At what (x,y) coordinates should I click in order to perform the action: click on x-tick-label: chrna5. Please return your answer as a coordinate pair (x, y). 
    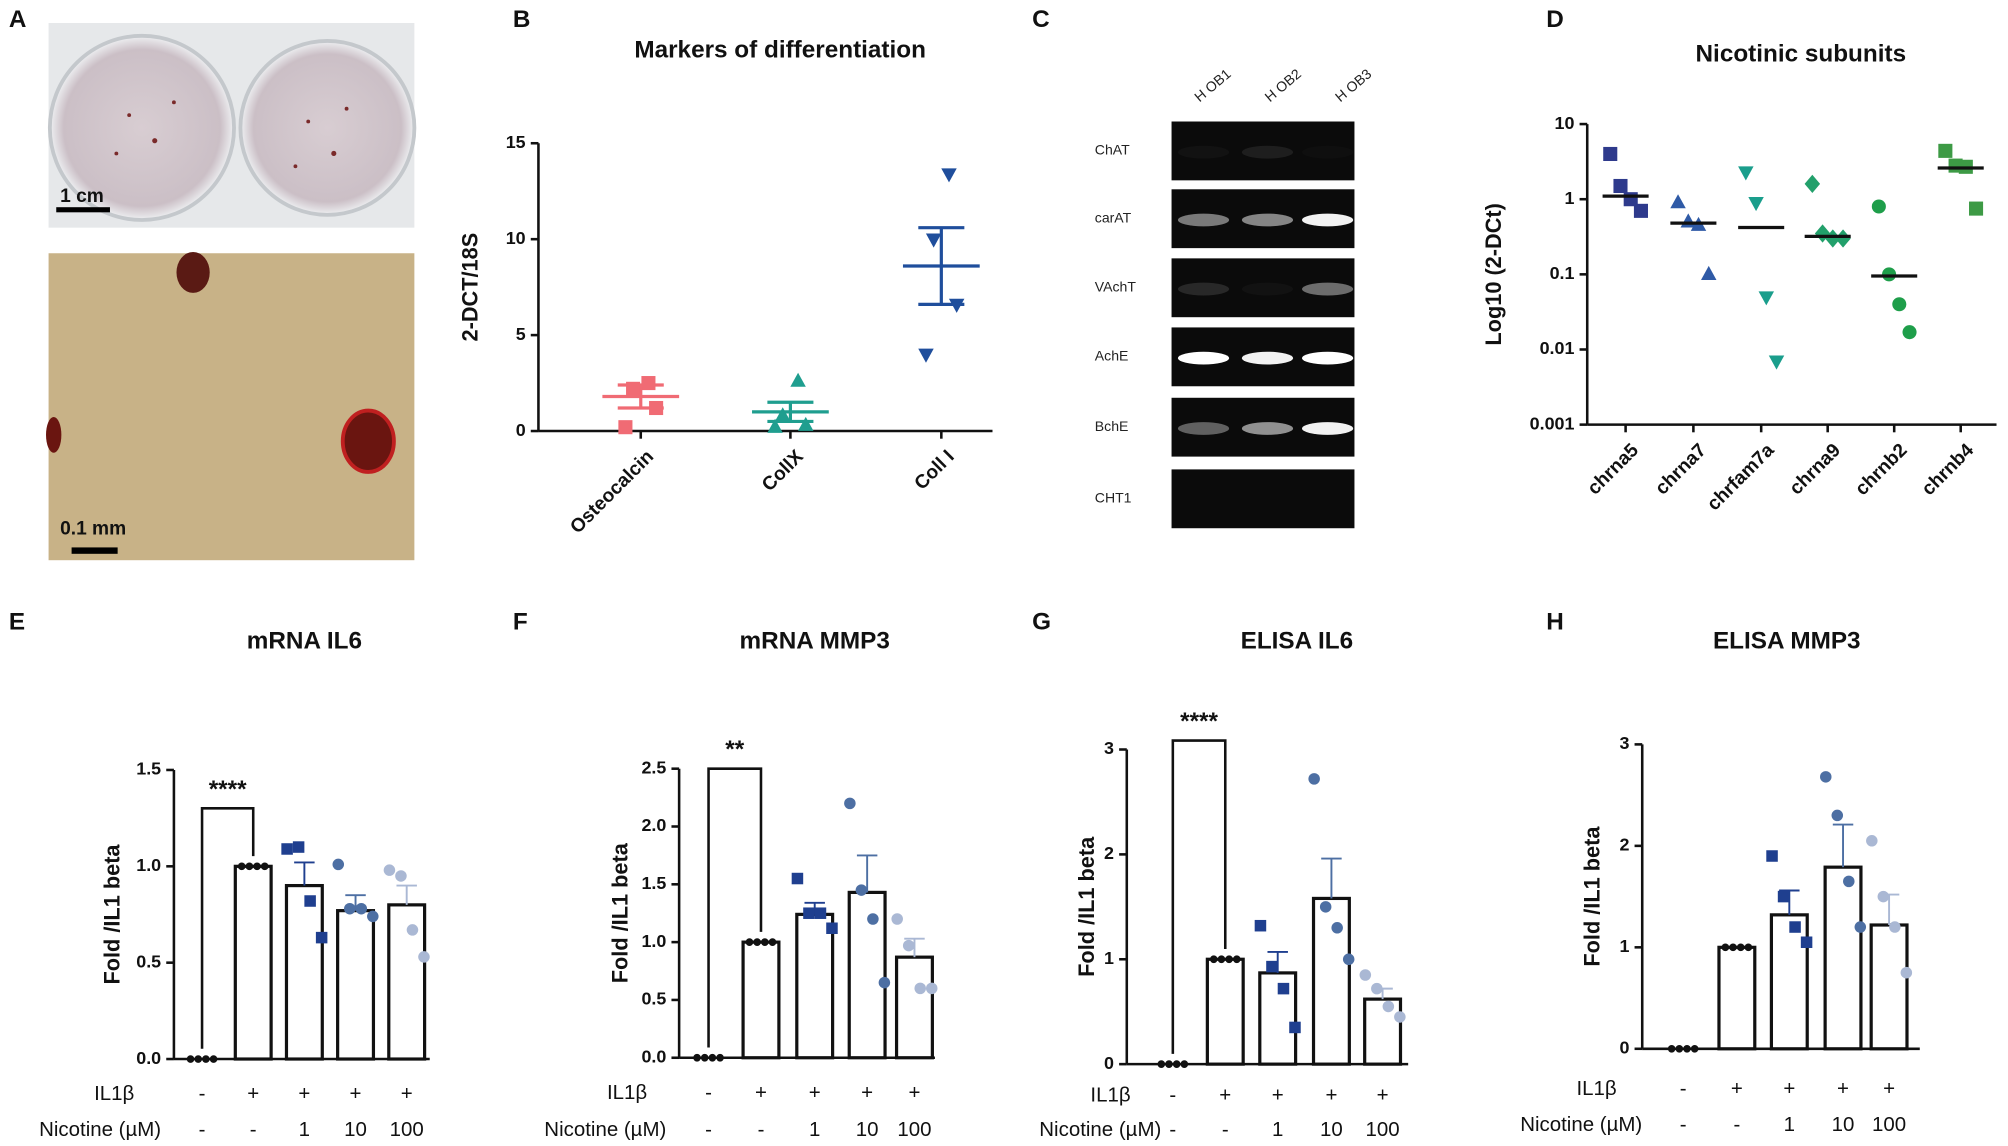
    Looking at the image, I should click on (1614, 470).